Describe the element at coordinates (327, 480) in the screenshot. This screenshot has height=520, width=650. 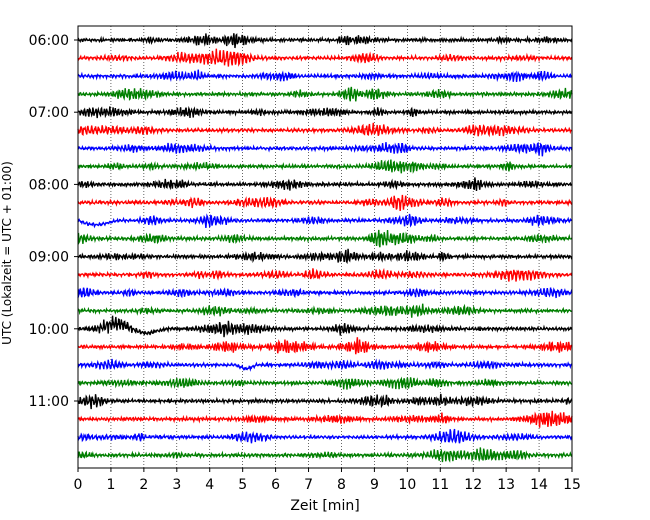
I see `x-ticks: 0 1 2 3 4 5 6 7 8 9 10 11 12 13 14 15` at that location.